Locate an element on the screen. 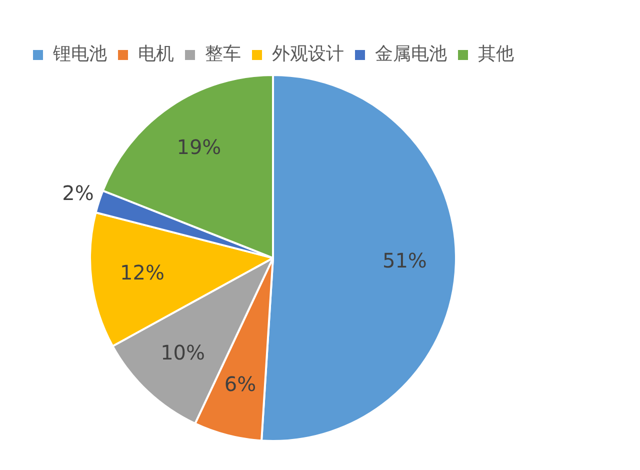 This screenshot has width=640, height=470. legend-label: 金属电池 is located at coordinates (411, 54).